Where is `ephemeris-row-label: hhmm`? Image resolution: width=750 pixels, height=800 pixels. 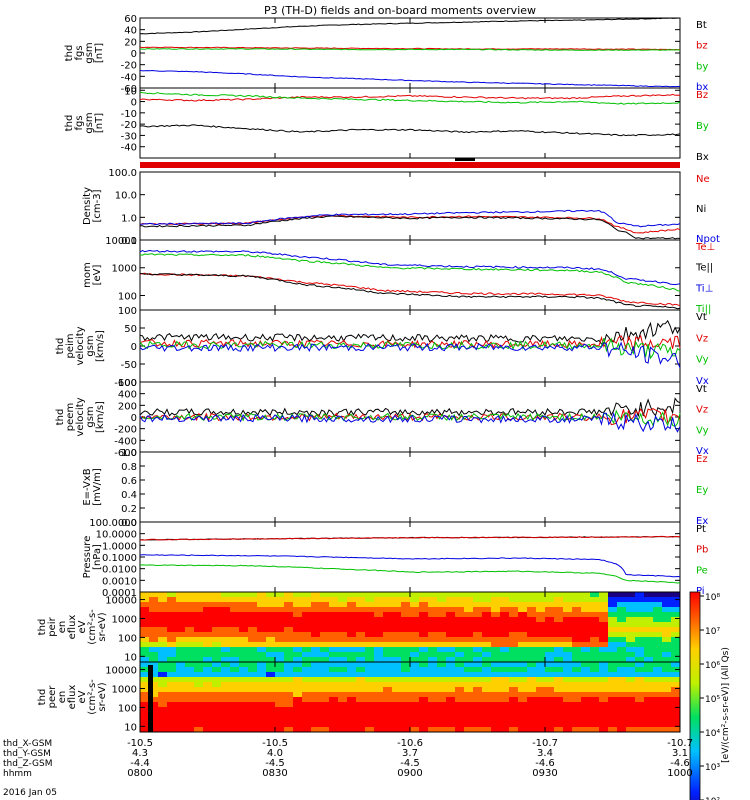 ephemeris-row-label: hhmm is located at coordinates (17, 774).